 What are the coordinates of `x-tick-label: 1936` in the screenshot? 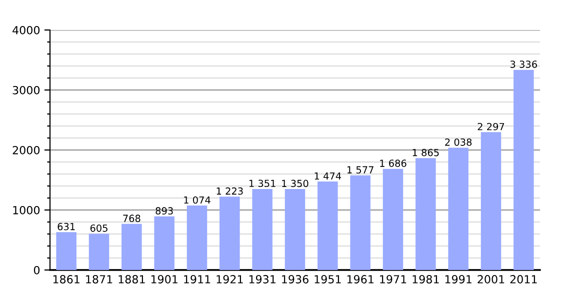 It's located at (295, 279).